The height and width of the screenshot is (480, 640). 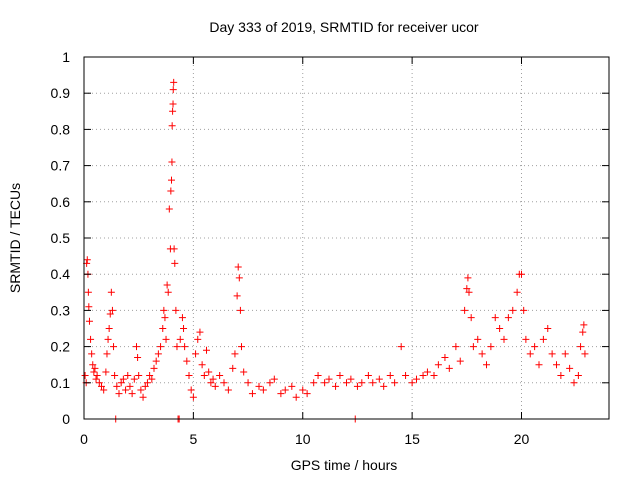 I want to click on y-tick-label: 0.8, so click(x=61, y=129).